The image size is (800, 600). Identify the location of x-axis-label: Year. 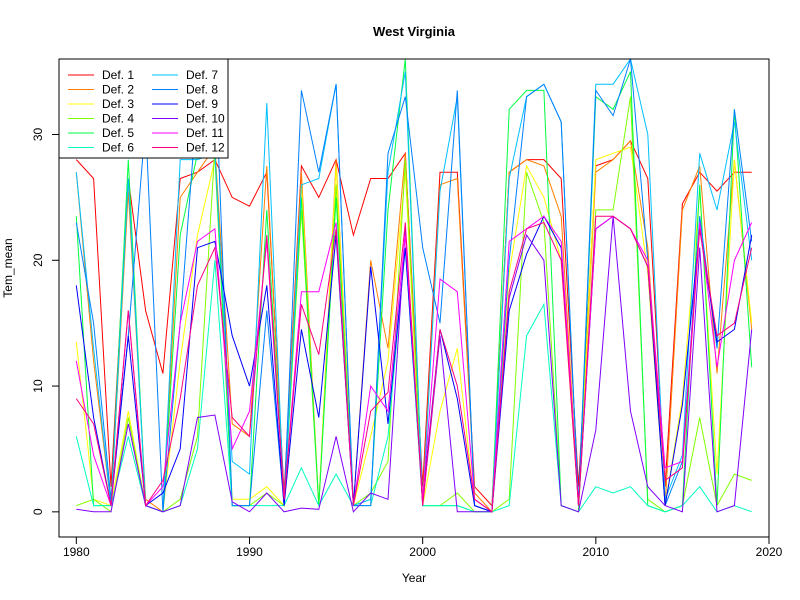
(414, 578).